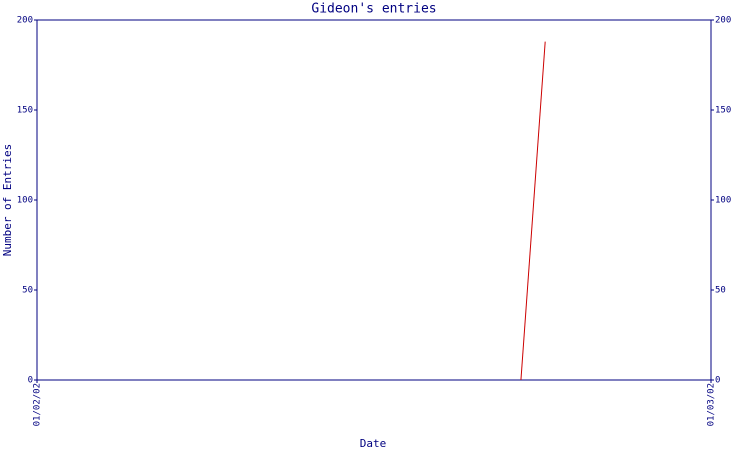 The image size is (750, 450). What do you see at coordinates (717, 381) in the screenshot?
I see `y2-tick-label: 0` at bounding box center [717, 381].